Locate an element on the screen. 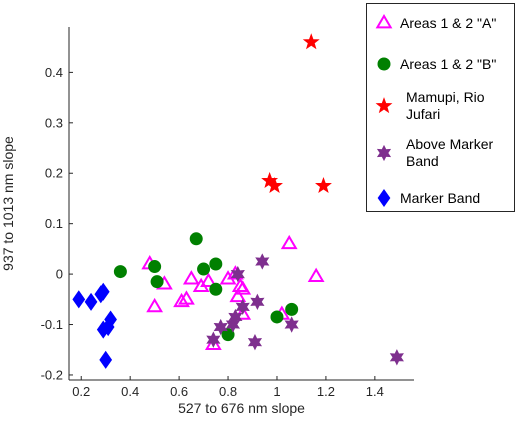 The width and height of the screenshot is (515, 424). x-axis-label: 527 to 676 nm slope is located at coordinates (241, 408).